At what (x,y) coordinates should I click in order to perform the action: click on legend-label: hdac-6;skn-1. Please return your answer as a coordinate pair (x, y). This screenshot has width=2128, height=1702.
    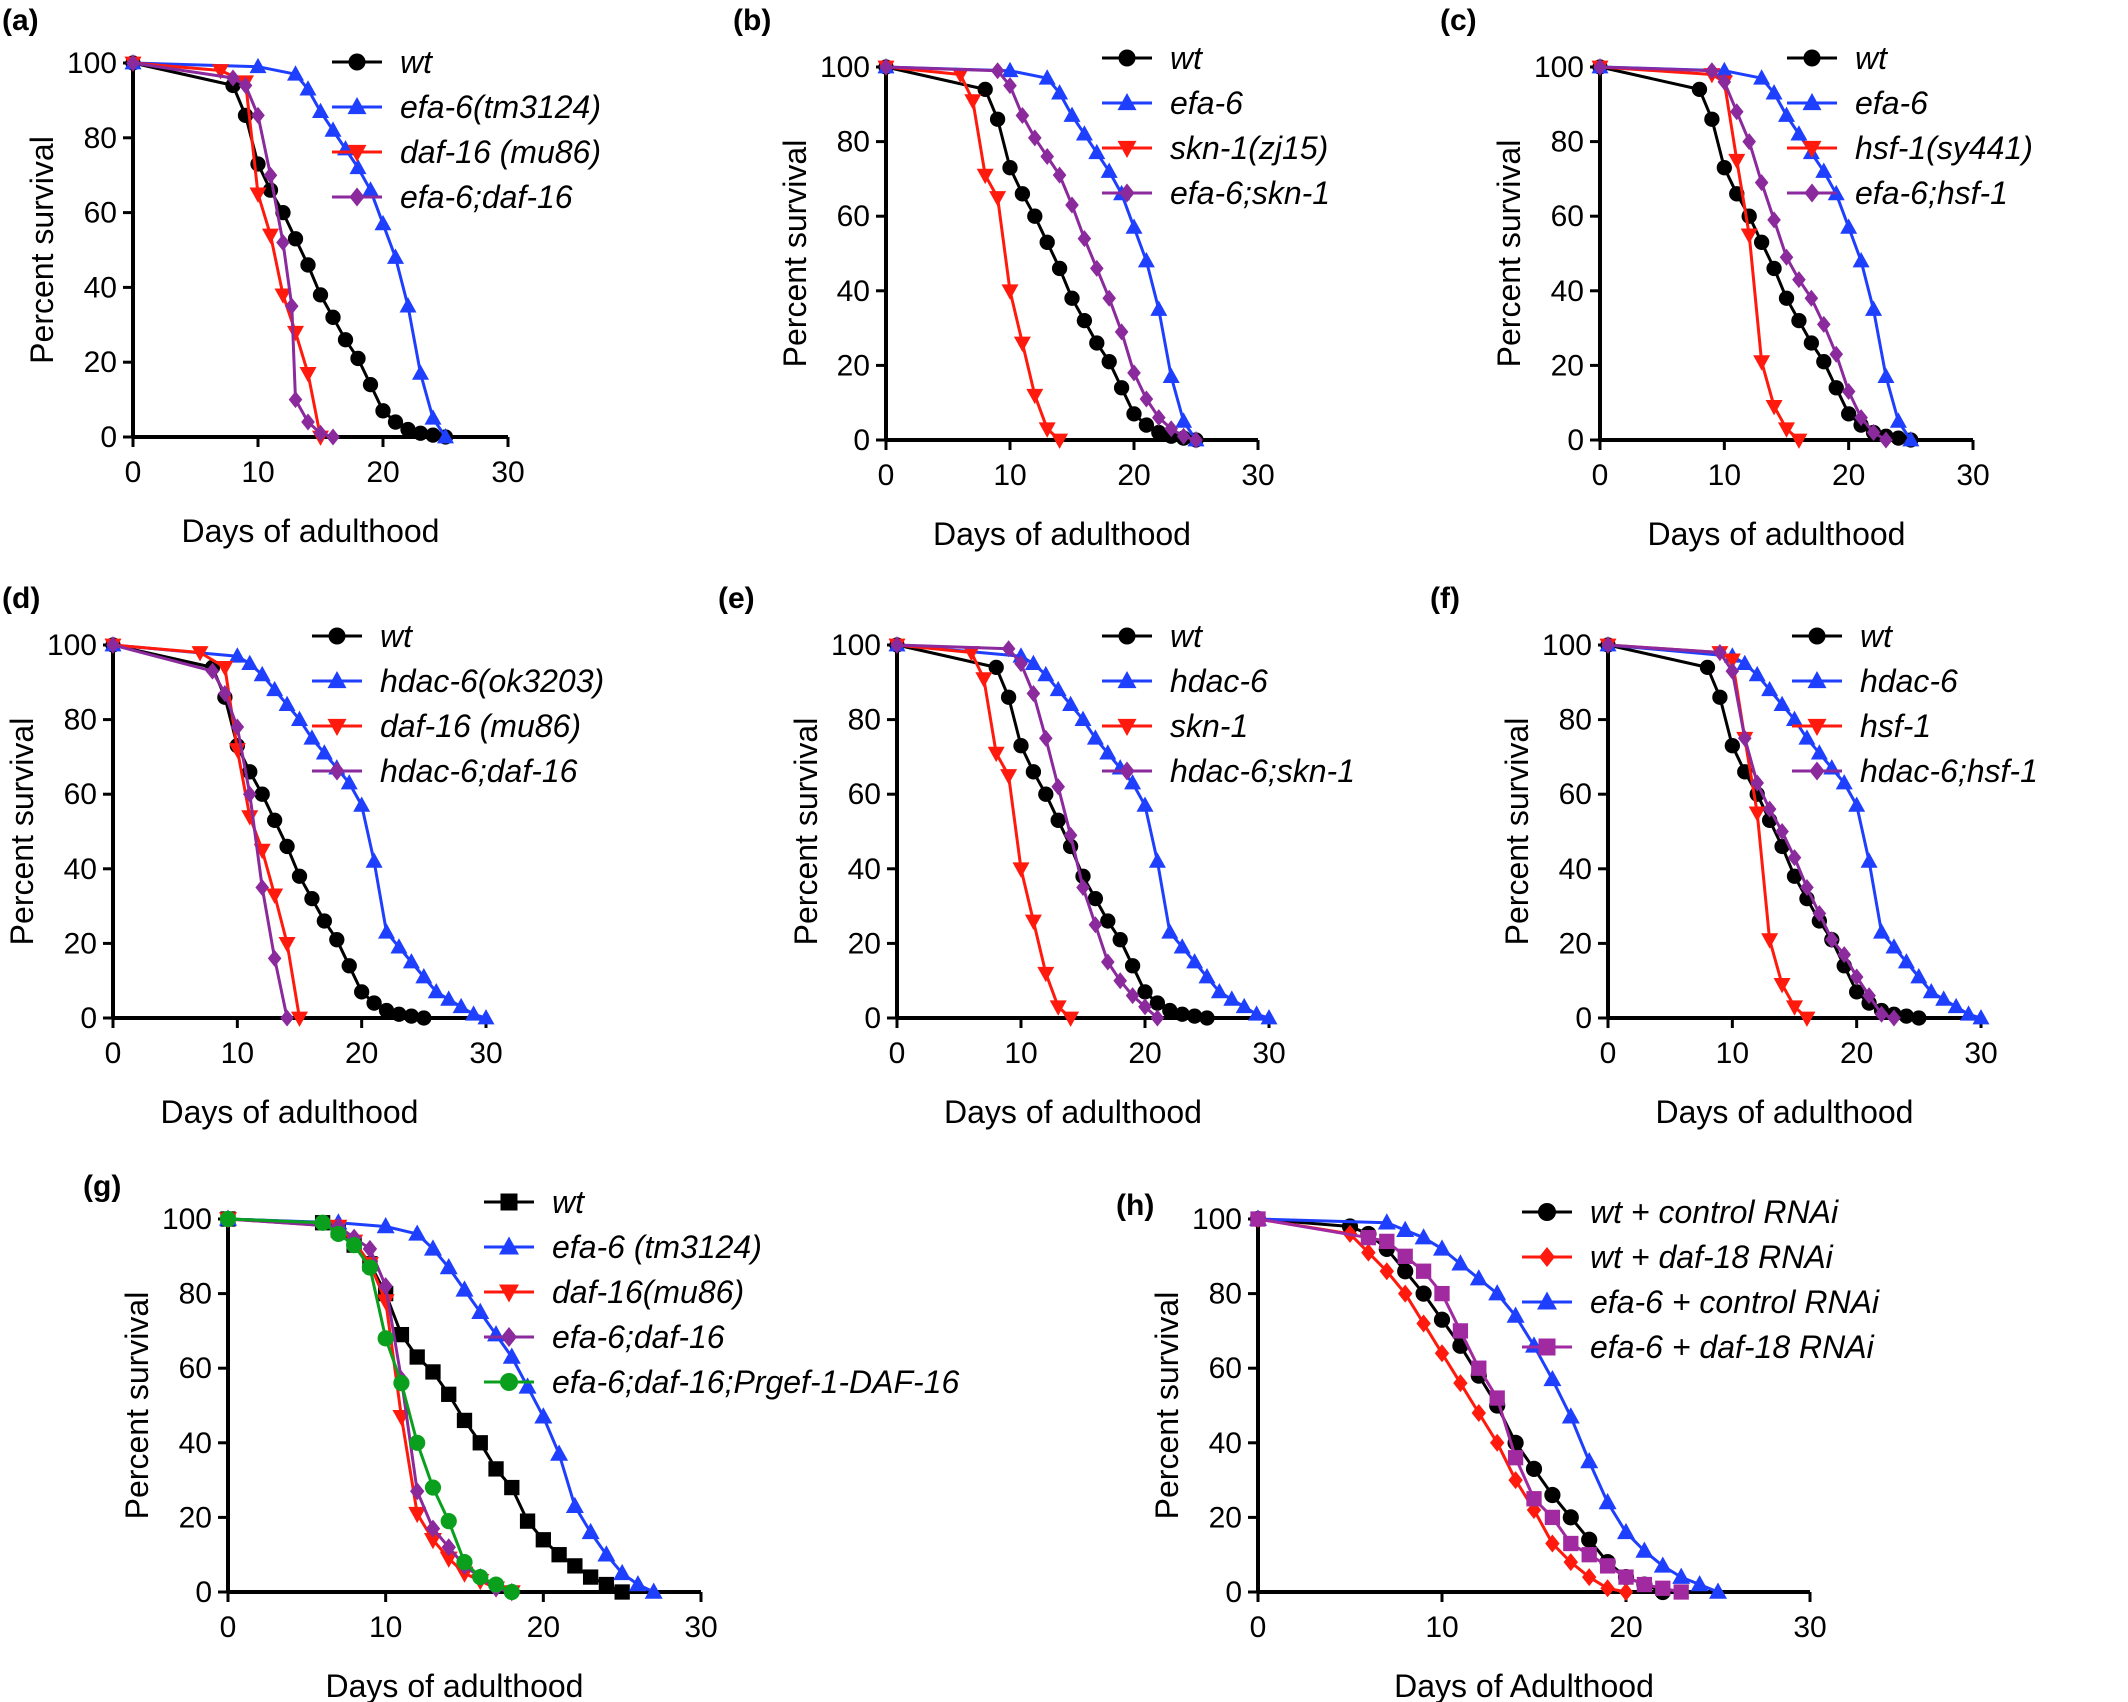
    Looking at the image, I should click on (1262, 771).